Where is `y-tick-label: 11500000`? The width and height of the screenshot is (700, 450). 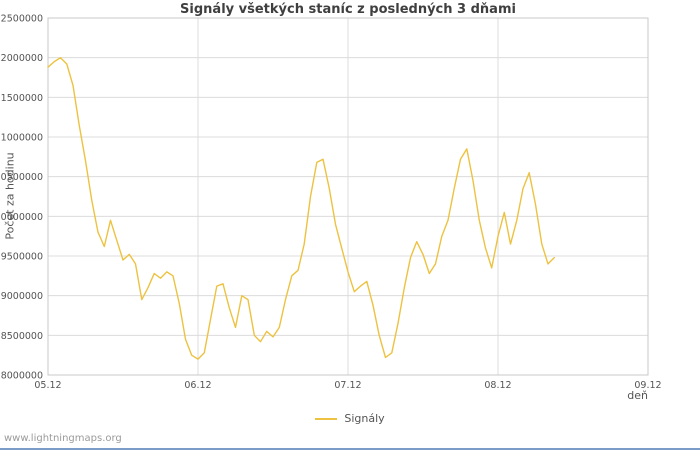
y-tick-label: 11500000 is located at coordinates (21, 98).